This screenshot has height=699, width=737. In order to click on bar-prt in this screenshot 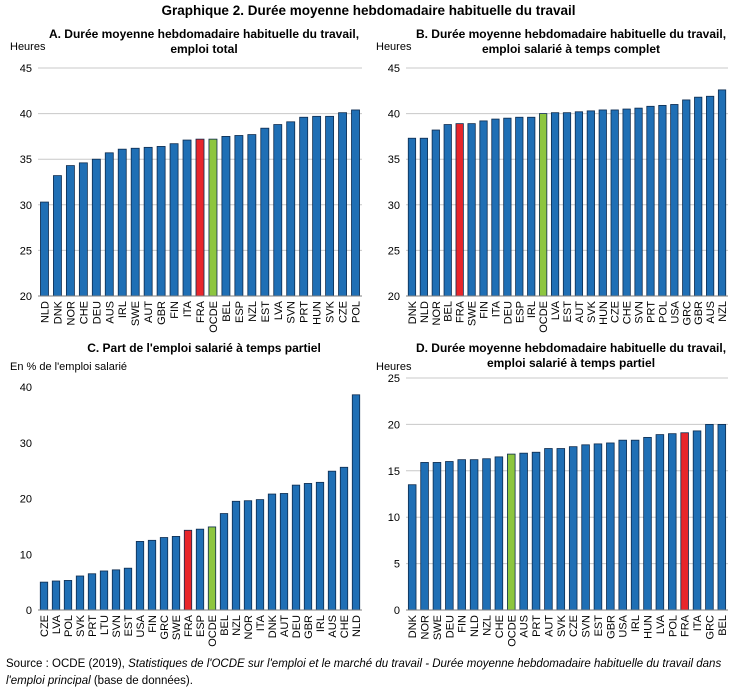, I will do `click(650, 201)`.